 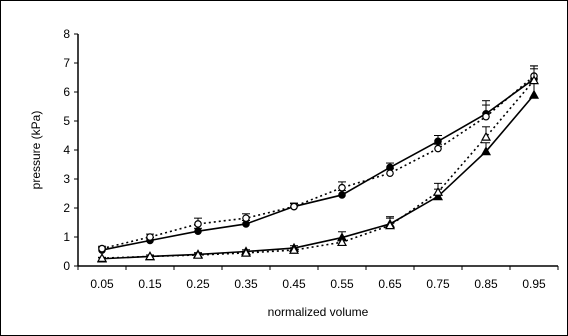 I want to click on x-tick-label: 0.85, so click(x=486, y=284).